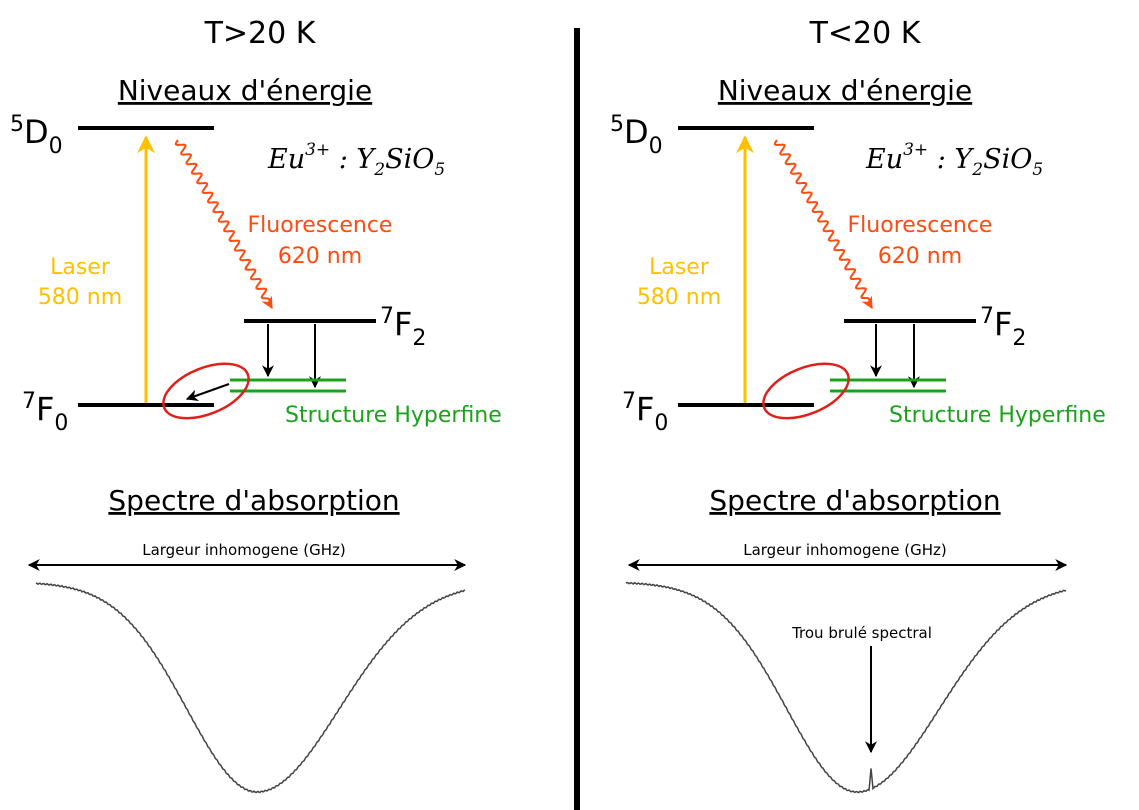 The height and width of the screenshot is (810, 1139). I want to click on temperature-label: T<20 K, so click(865, 33).